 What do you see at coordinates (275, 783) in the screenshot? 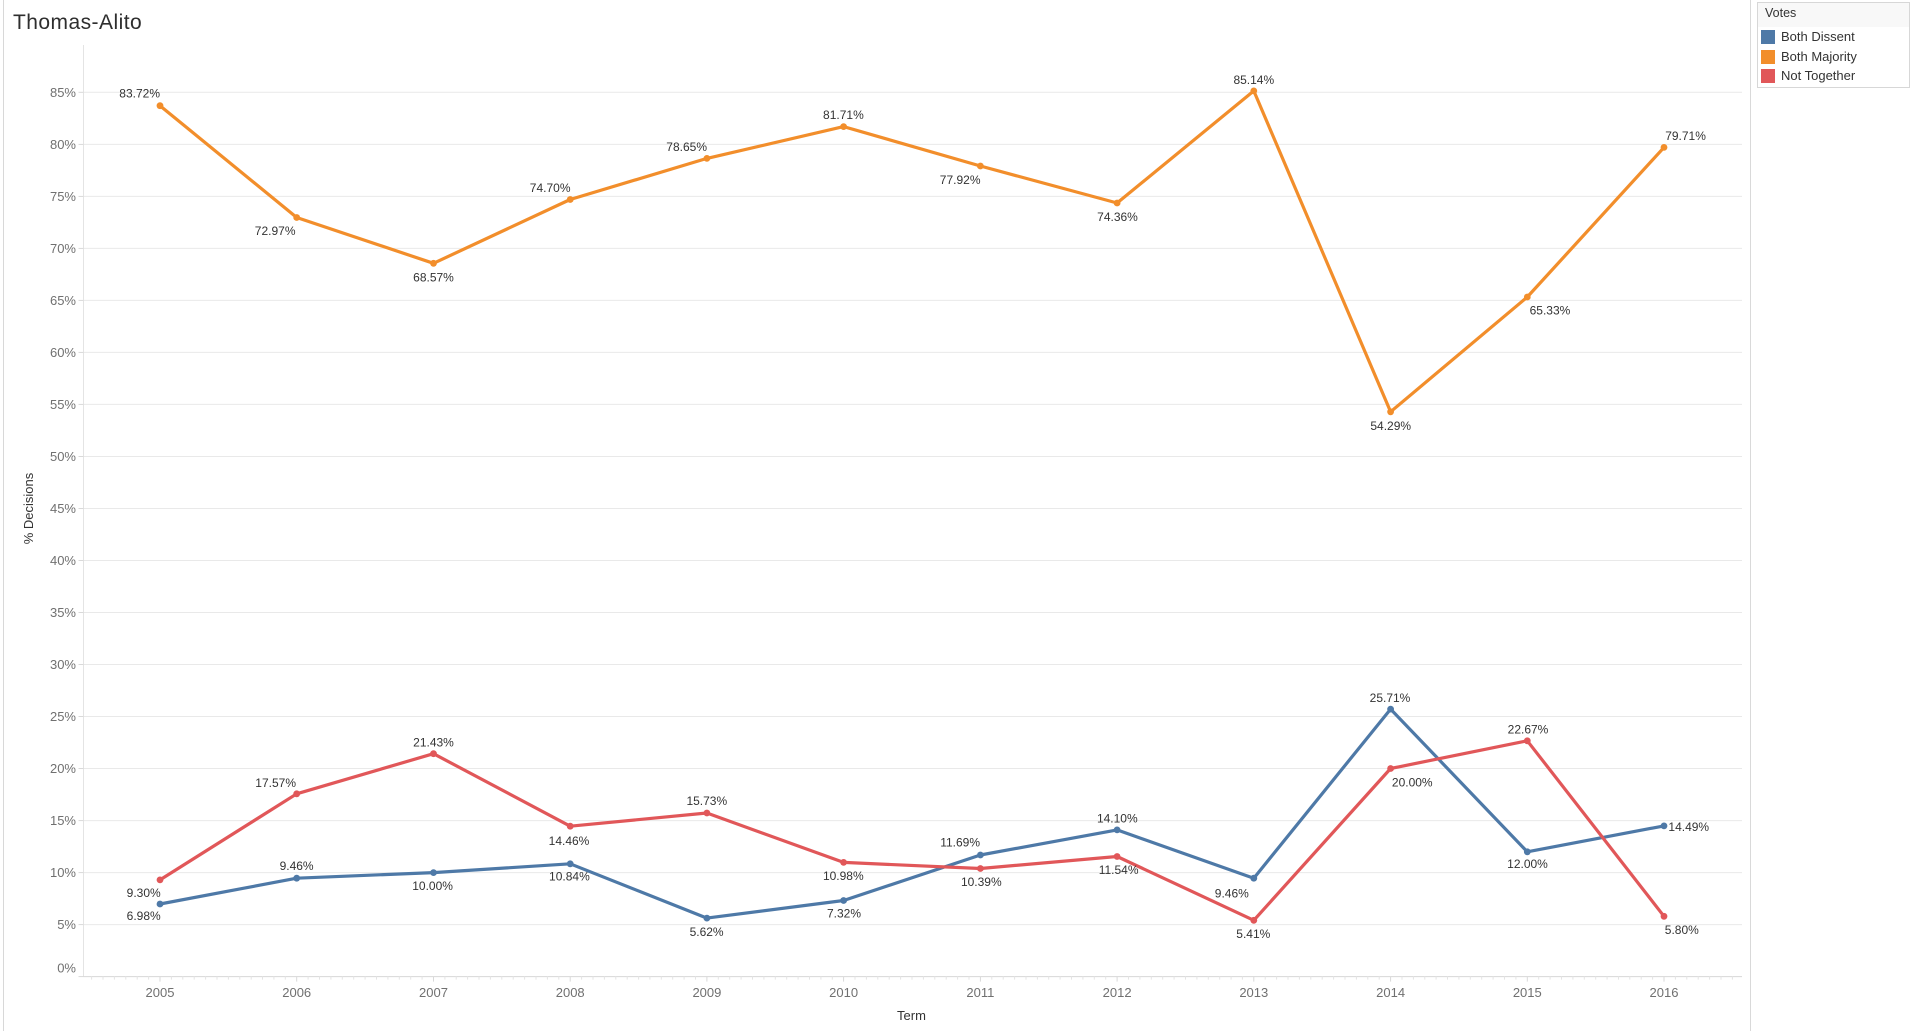
I see `svg-text: 17.57%` at bounding box center [275, 783].